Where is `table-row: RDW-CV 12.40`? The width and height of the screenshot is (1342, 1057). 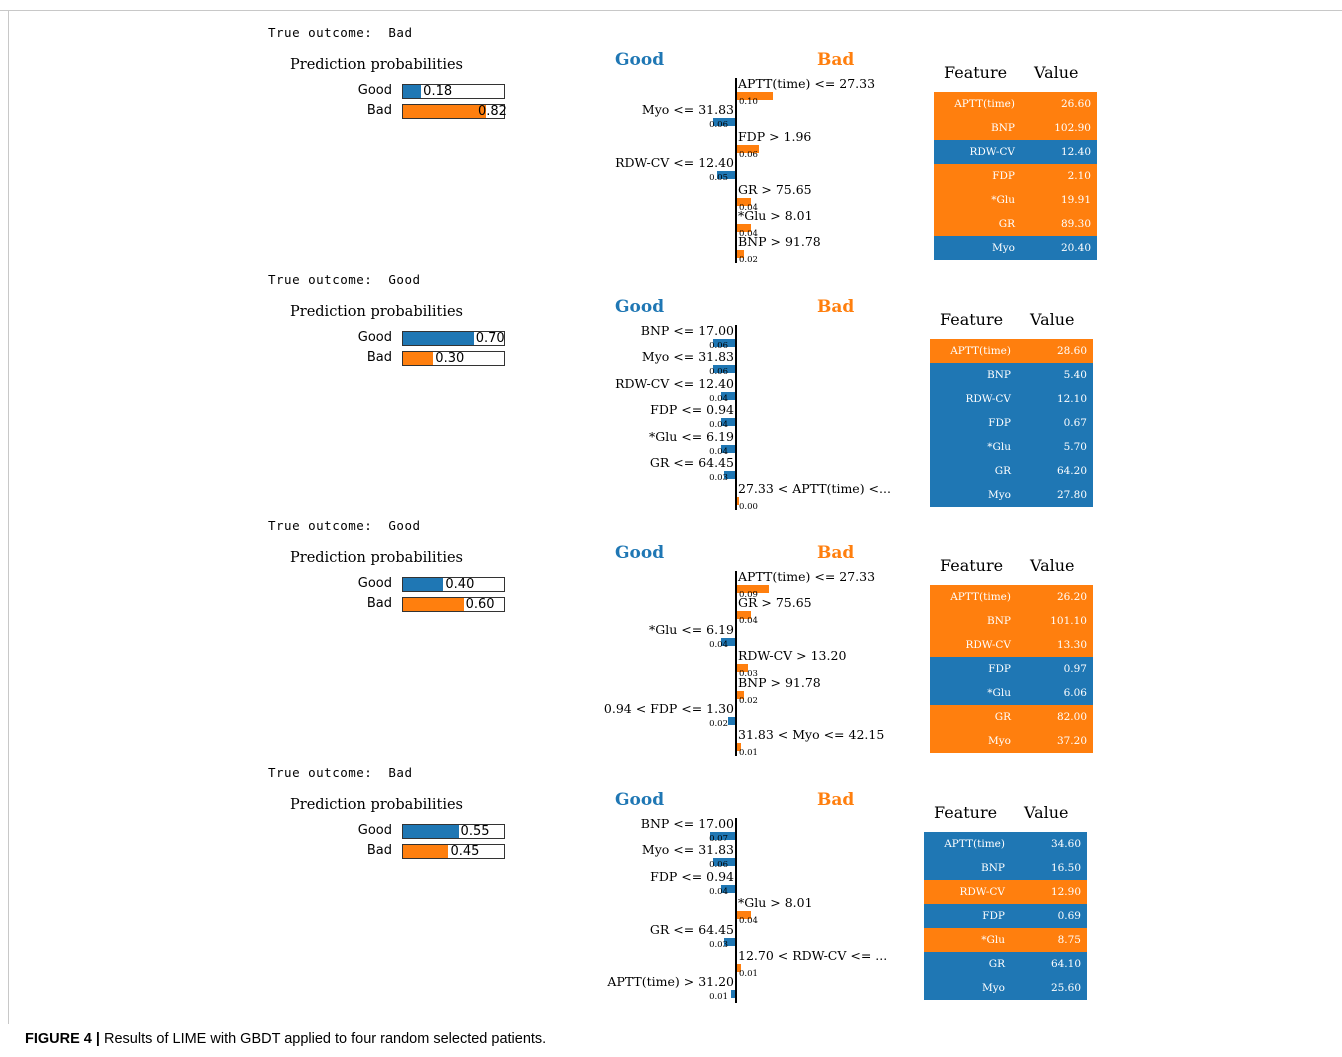 table-row: RDW-CV 12.40 is located at coordinates (1015, 152).